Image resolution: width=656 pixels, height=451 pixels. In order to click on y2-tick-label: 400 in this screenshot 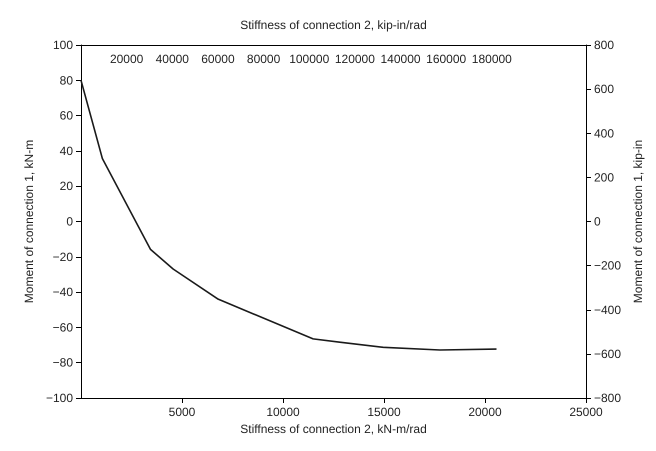, I will do `click(604, 133)`.